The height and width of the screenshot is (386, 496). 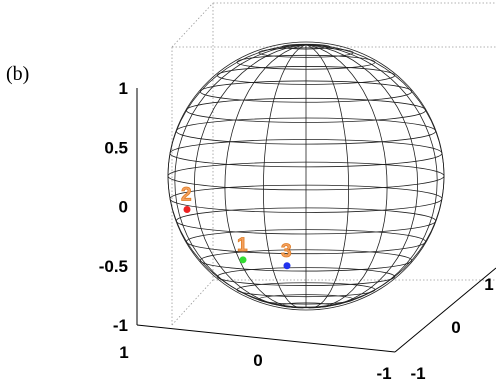 I want to click on y-axis-line, so click(x=445, y=310).